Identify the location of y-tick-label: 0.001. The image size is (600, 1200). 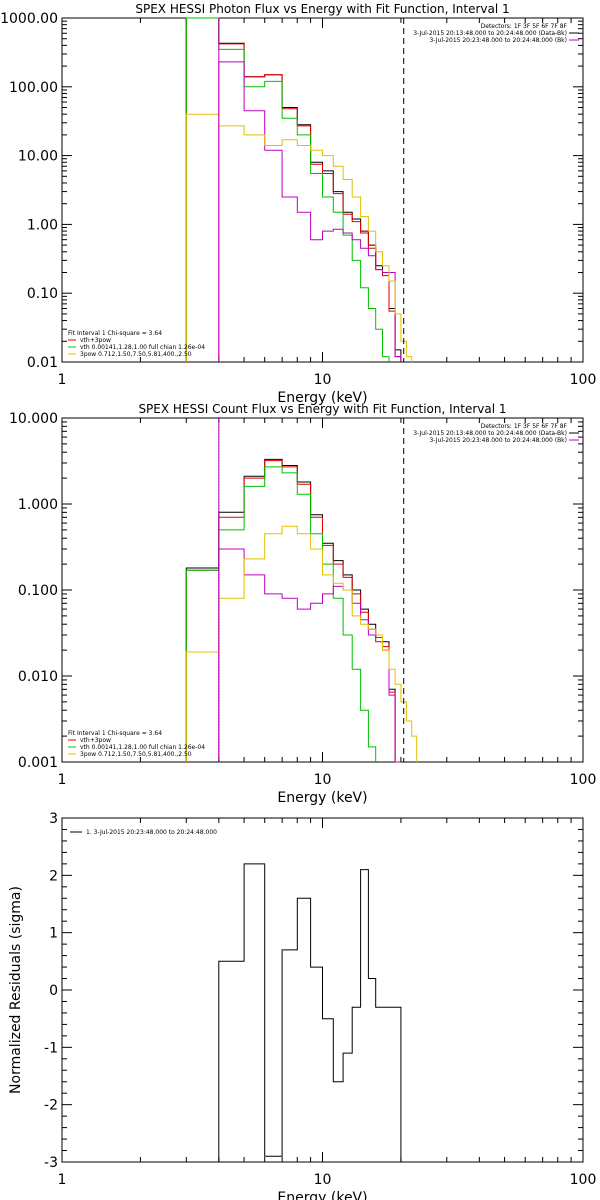
(38, 763).